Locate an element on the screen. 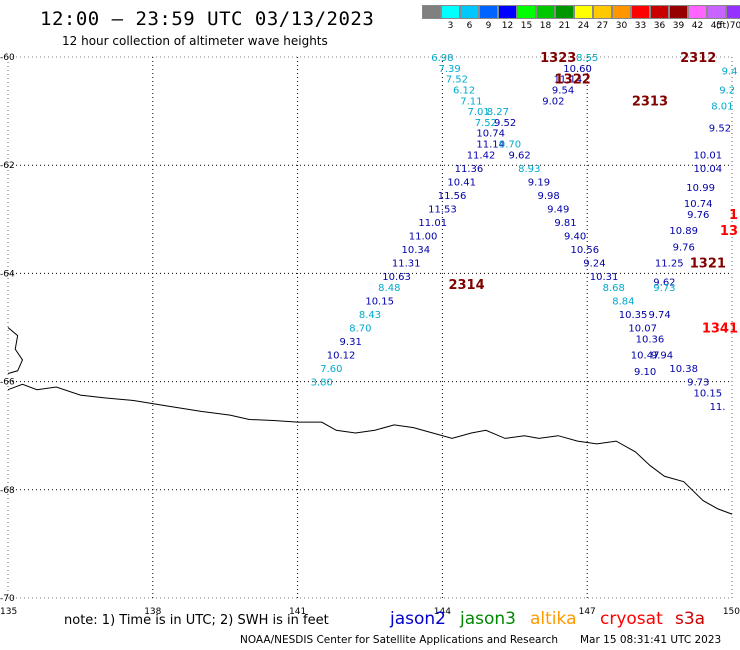  color-legend is located at coordinates (581, 13).